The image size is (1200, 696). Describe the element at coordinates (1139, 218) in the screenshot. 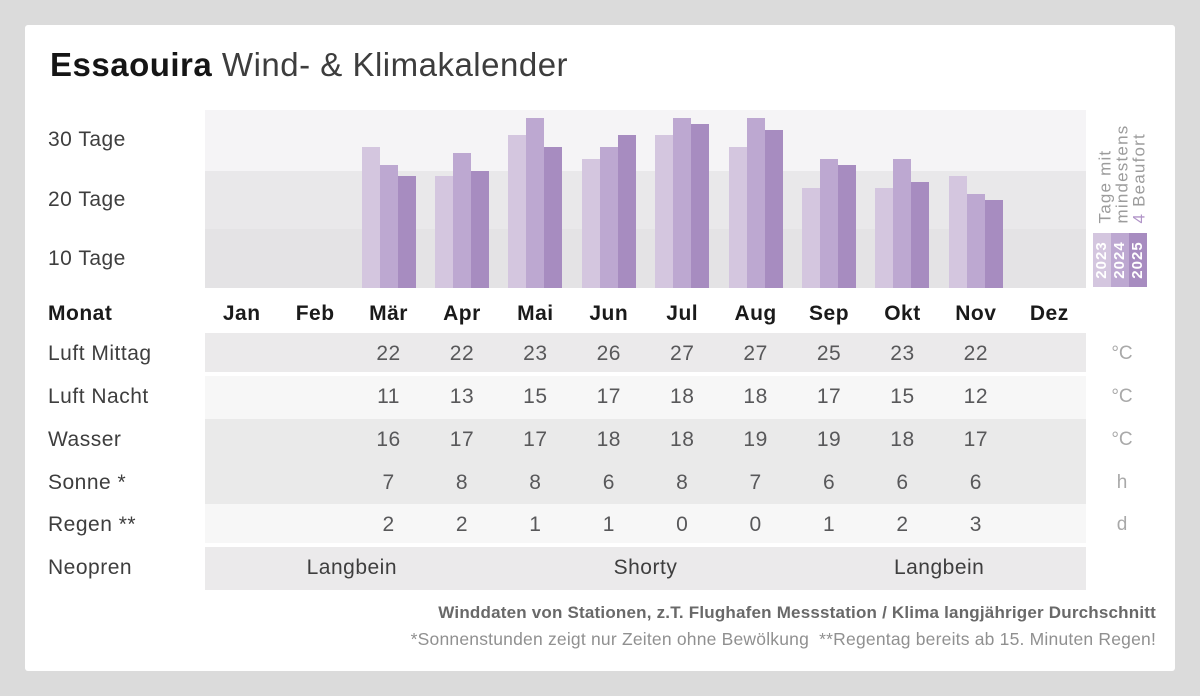

I see `side-label-beaufort-number: 4` at that location.